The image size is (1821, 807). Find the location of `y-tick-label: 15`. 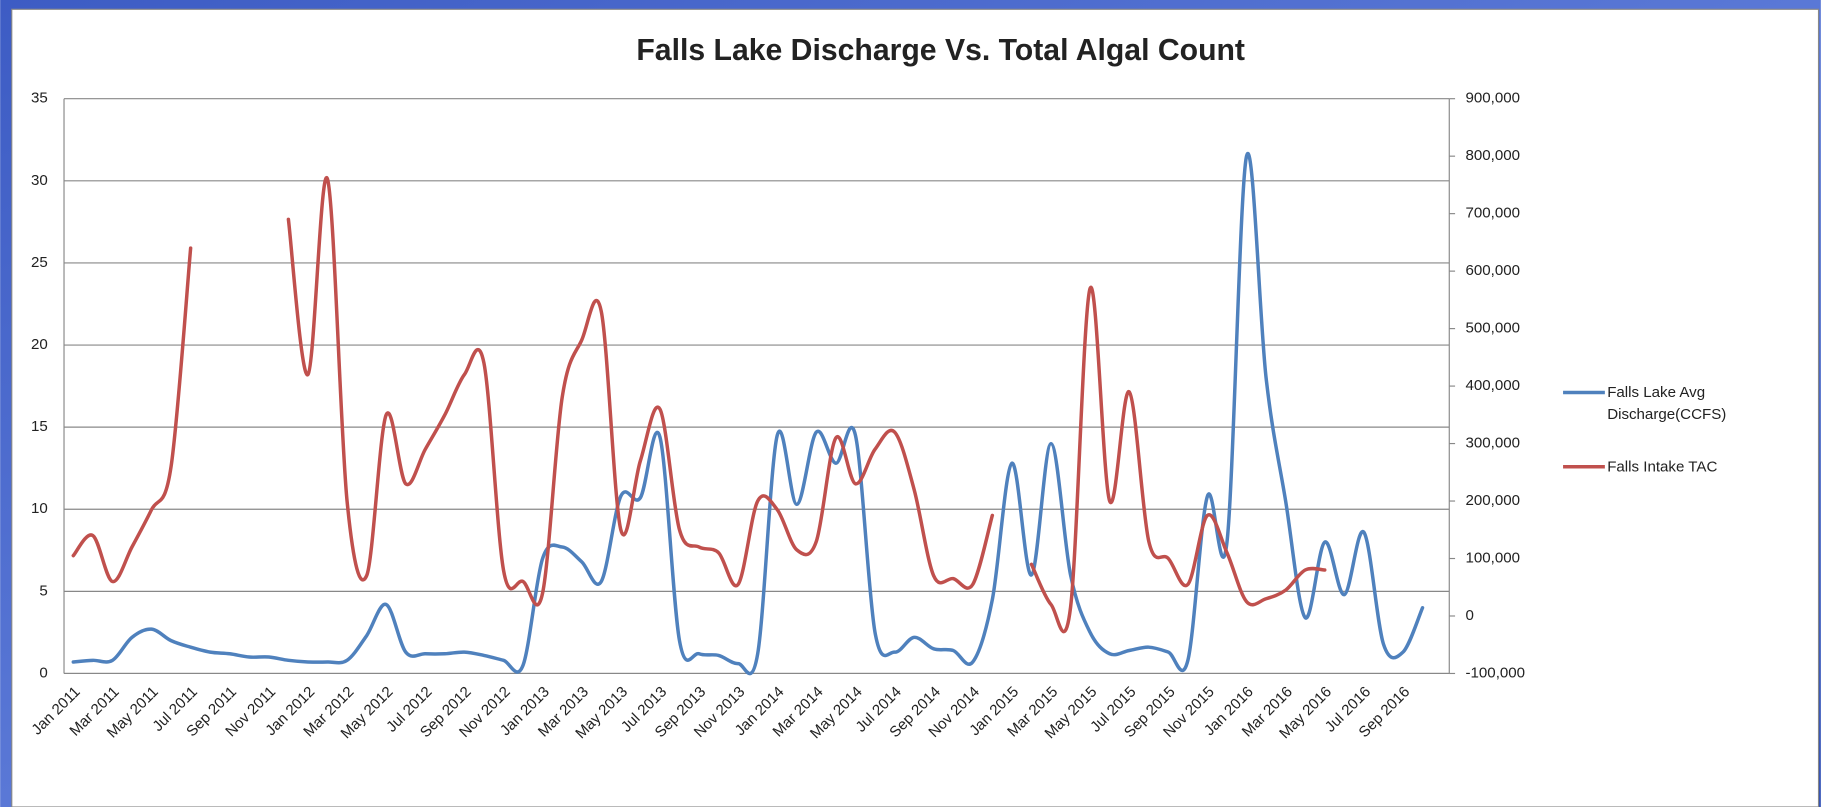

y-tick-label: 15 is located at coordinates (39, 426).